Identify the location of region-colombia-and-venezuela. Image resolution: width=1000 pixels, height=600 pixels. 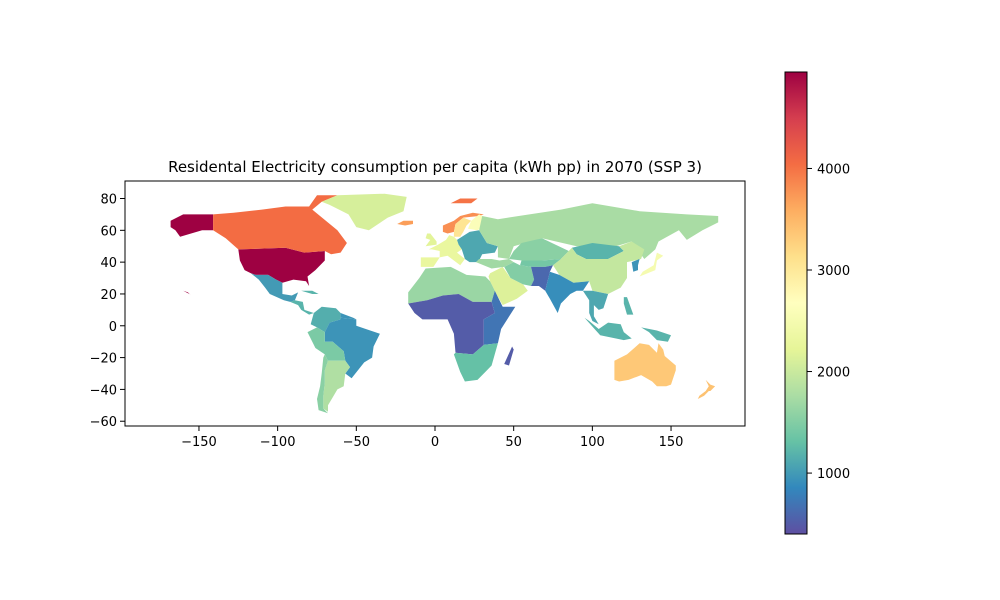
(325, 319).